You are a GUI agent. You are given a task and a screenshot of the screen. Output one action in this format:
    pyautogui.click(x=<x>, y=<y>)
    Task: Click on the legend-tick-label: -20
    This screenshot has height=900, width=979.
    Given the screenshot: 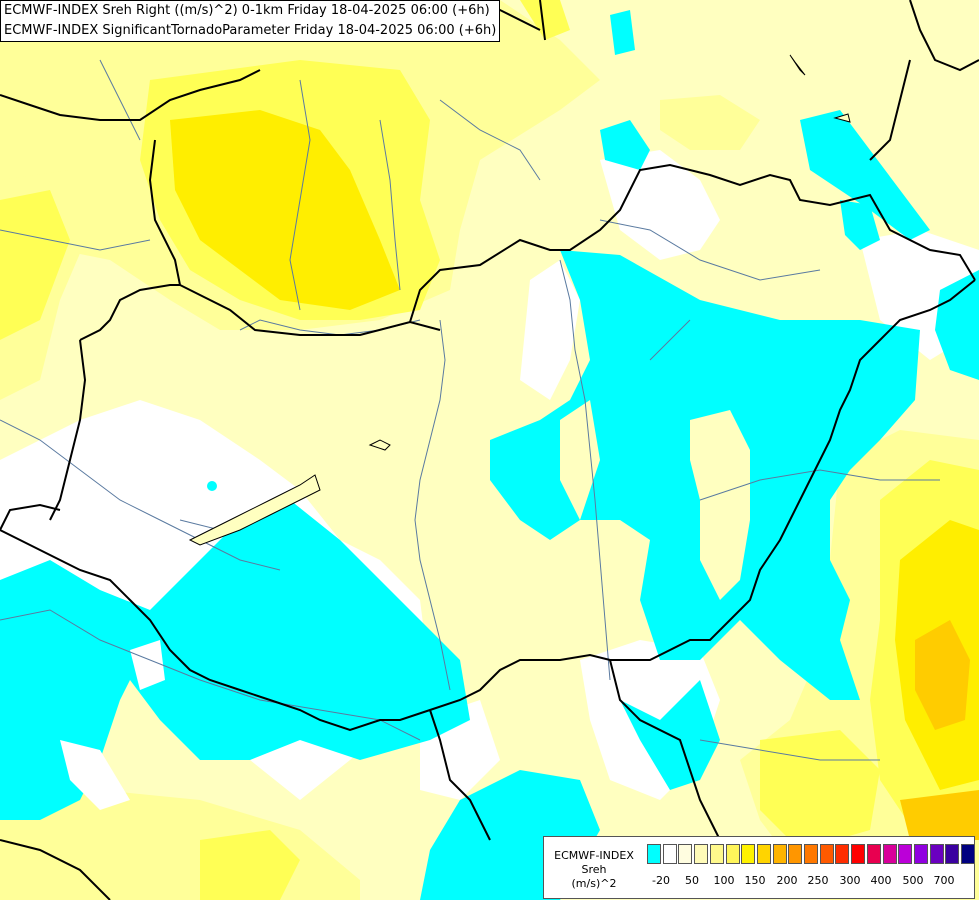 What is the action you would take?
    pyautogui.click(x=661, y=880)
    